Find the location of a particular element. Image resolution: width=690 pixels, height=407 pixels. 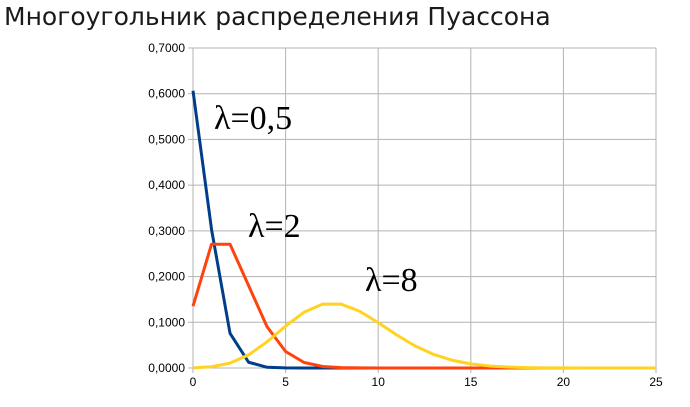

y-tick-label: 0,6000 is located at coordinates (166, 94).